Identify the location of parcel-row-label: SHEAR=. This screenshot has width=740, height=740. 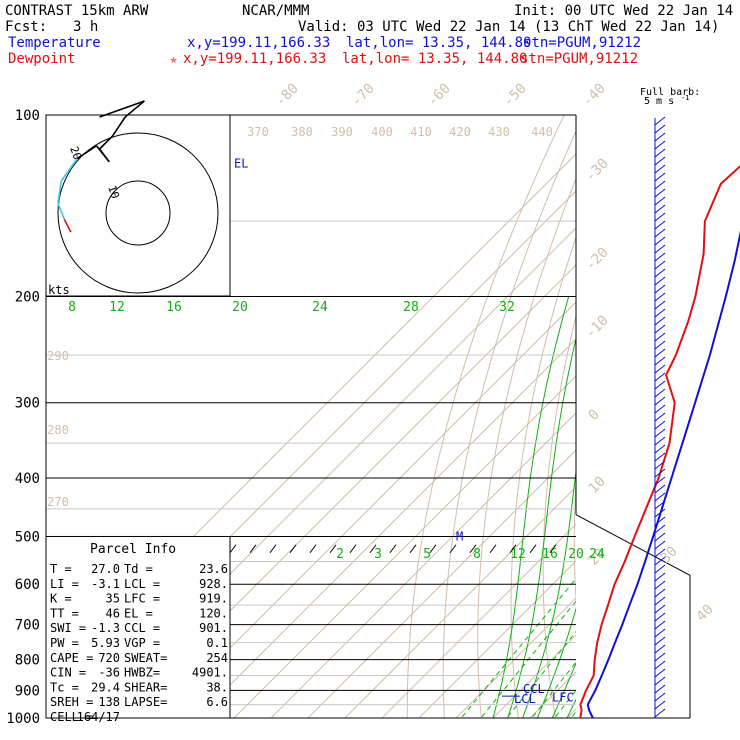
(145, 687).